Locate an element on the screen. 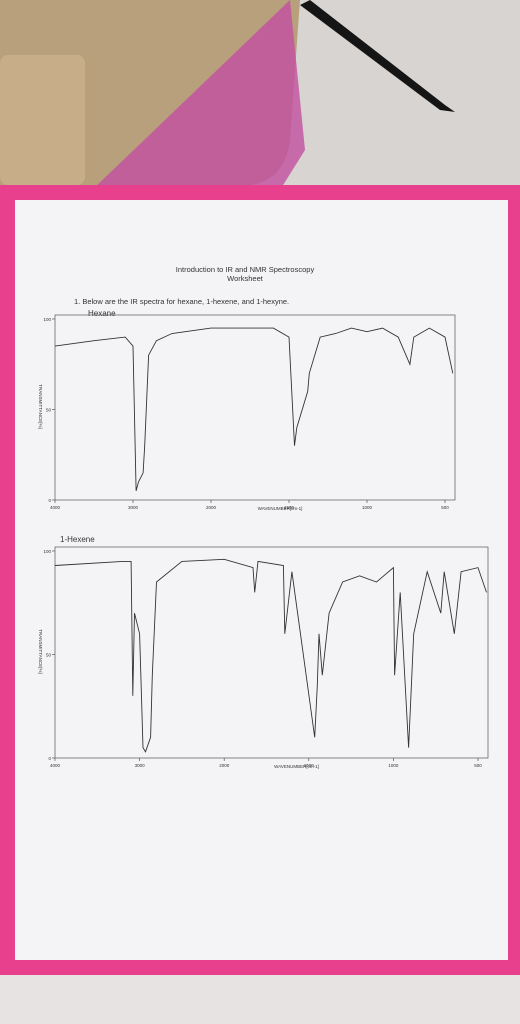 The width and height of the screenshot is (520, 1024). pen is located at coordinates (377, 56).